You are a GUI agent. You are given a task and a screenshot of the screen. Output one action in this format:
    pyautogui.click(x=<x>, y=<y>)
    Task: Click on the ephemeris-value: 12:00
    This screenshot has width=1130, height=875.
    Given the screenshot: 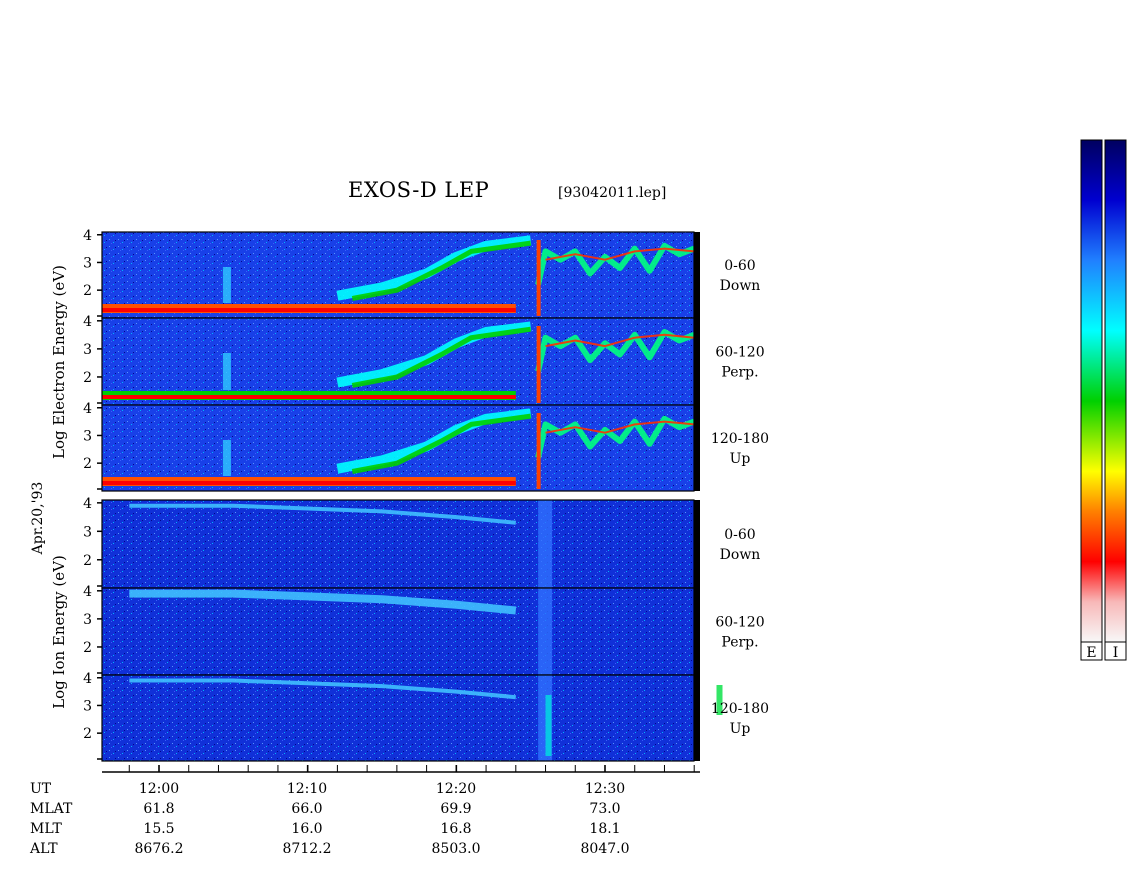 What is the action you would take?
    pyautogui.click(x=159, y=789)
    